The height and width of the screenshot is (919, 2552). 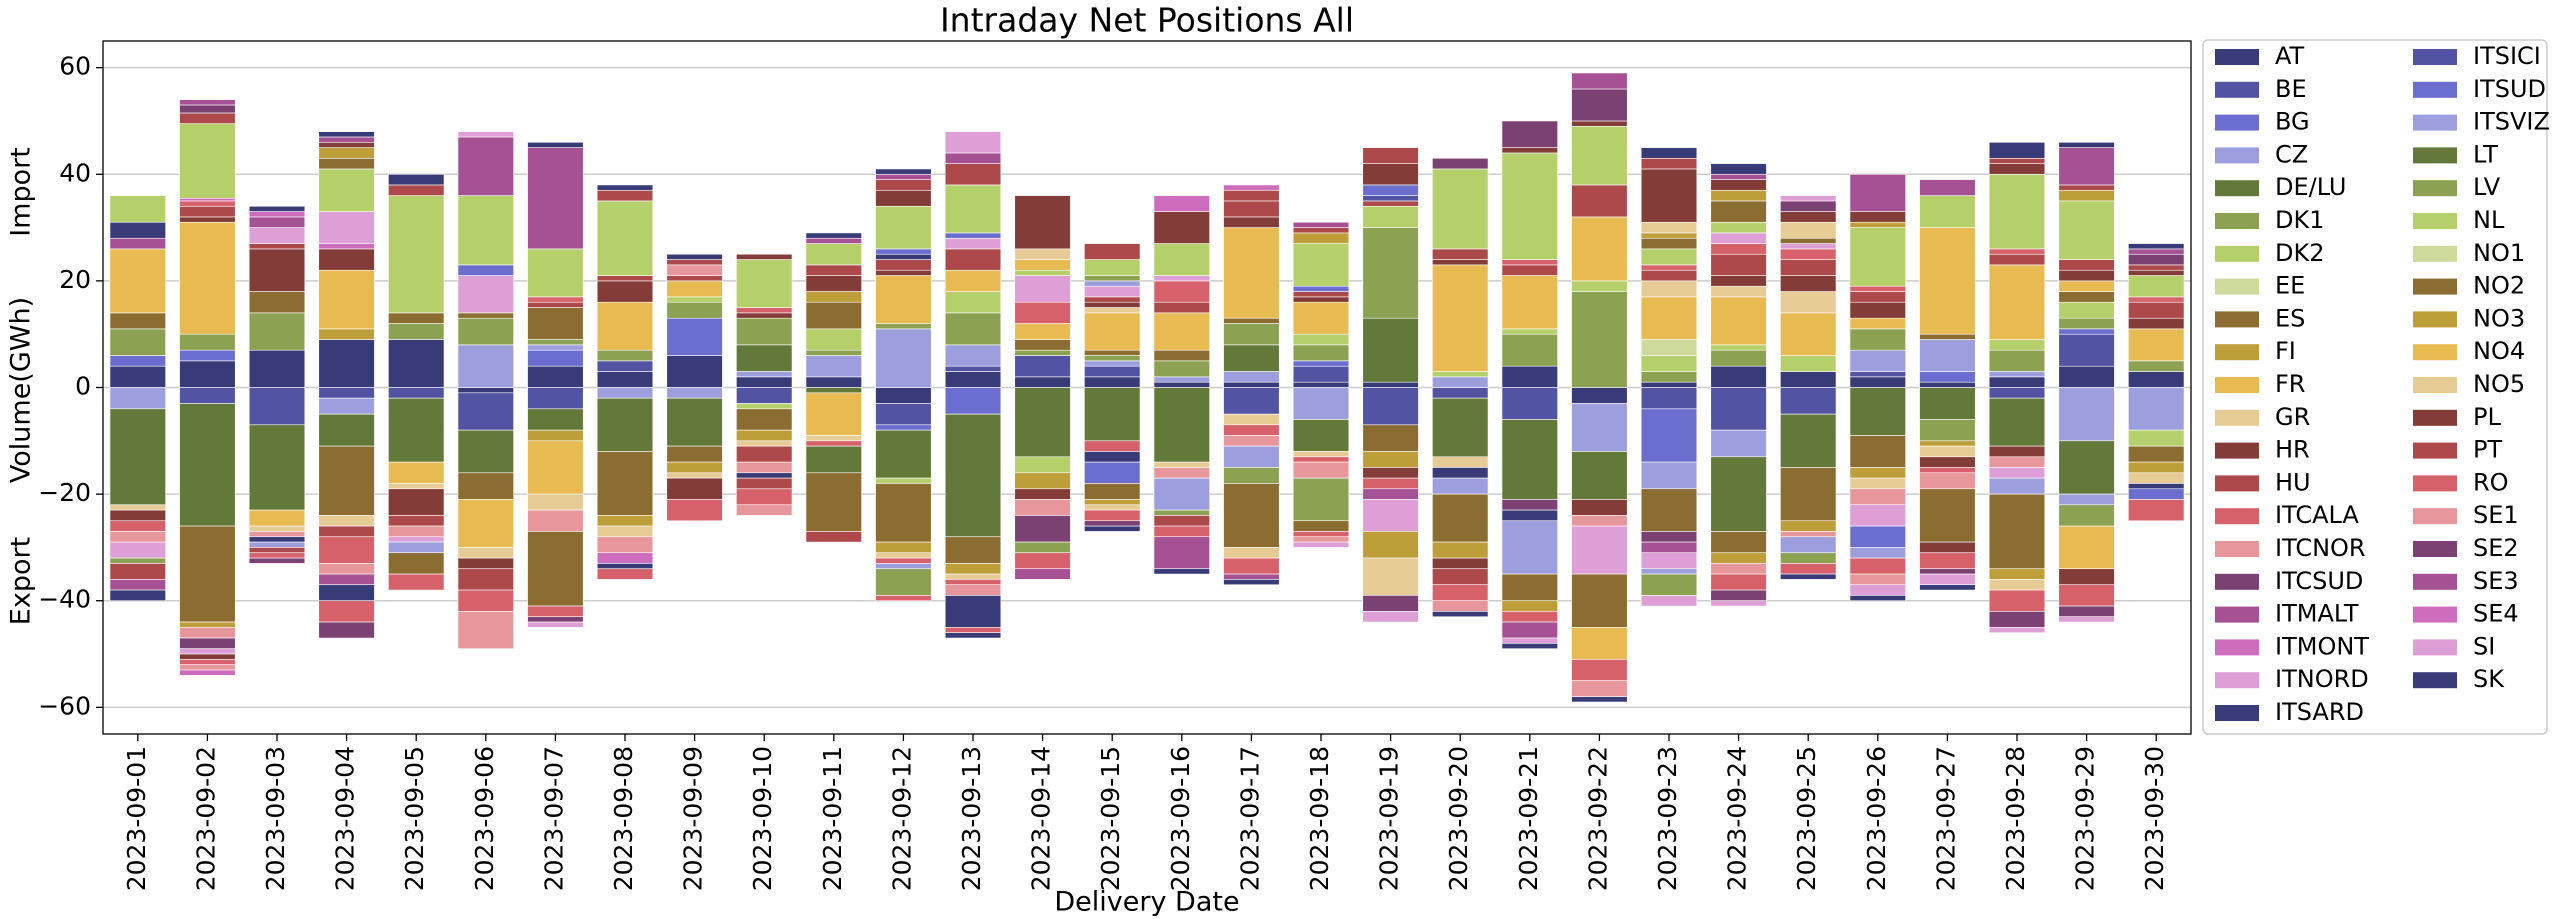 I want to click on legend-label: NO4, so click(x=2499, y=351).